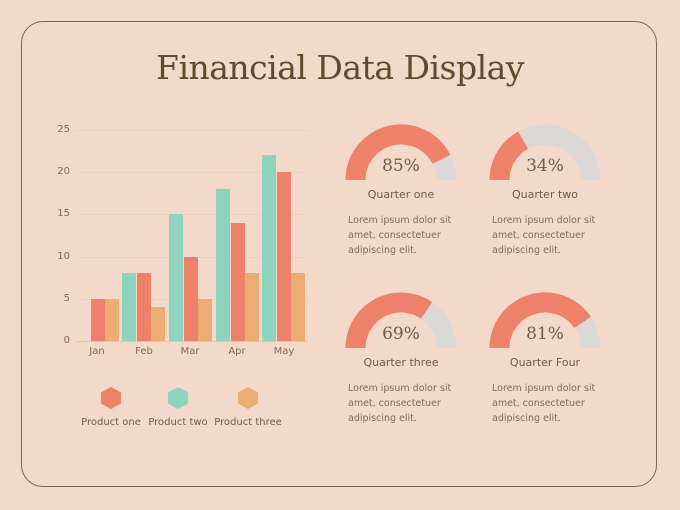 This screenshot has width=680, height=510. What do you see at coordinates (283, 256) in the screenshot?
I see `bar-product-one-may` at bounding box center [283, 256].